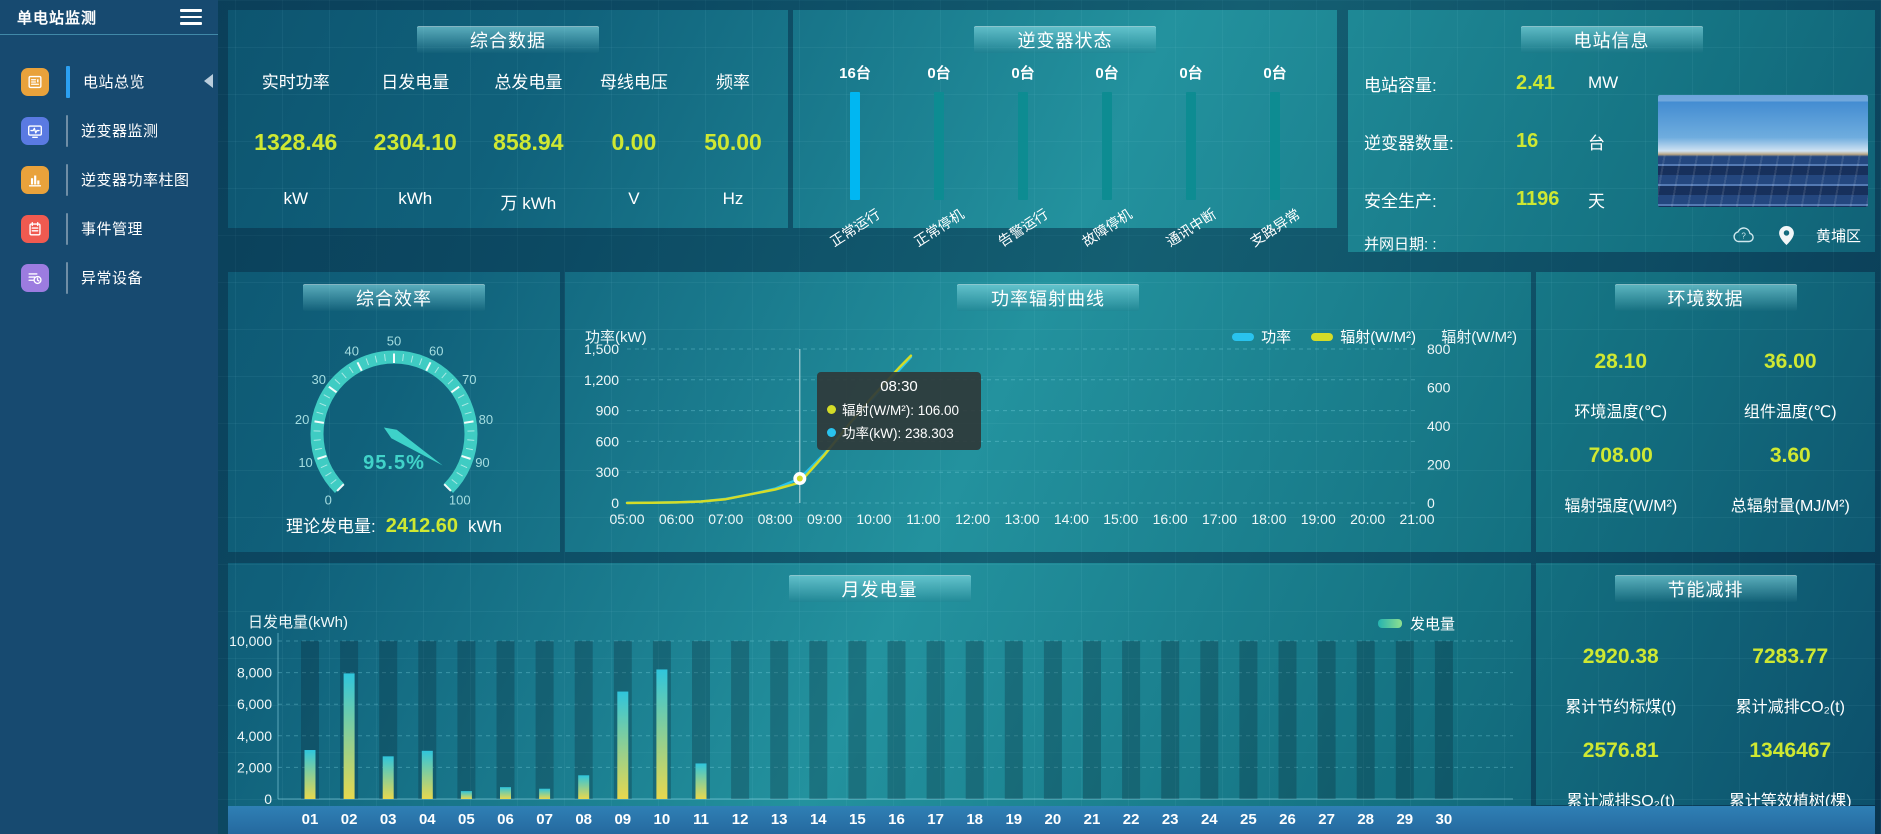  Describe the element at coordinates (855, 227) in the screenshot. I see `inverter-status-label: 正常运行` at that location.